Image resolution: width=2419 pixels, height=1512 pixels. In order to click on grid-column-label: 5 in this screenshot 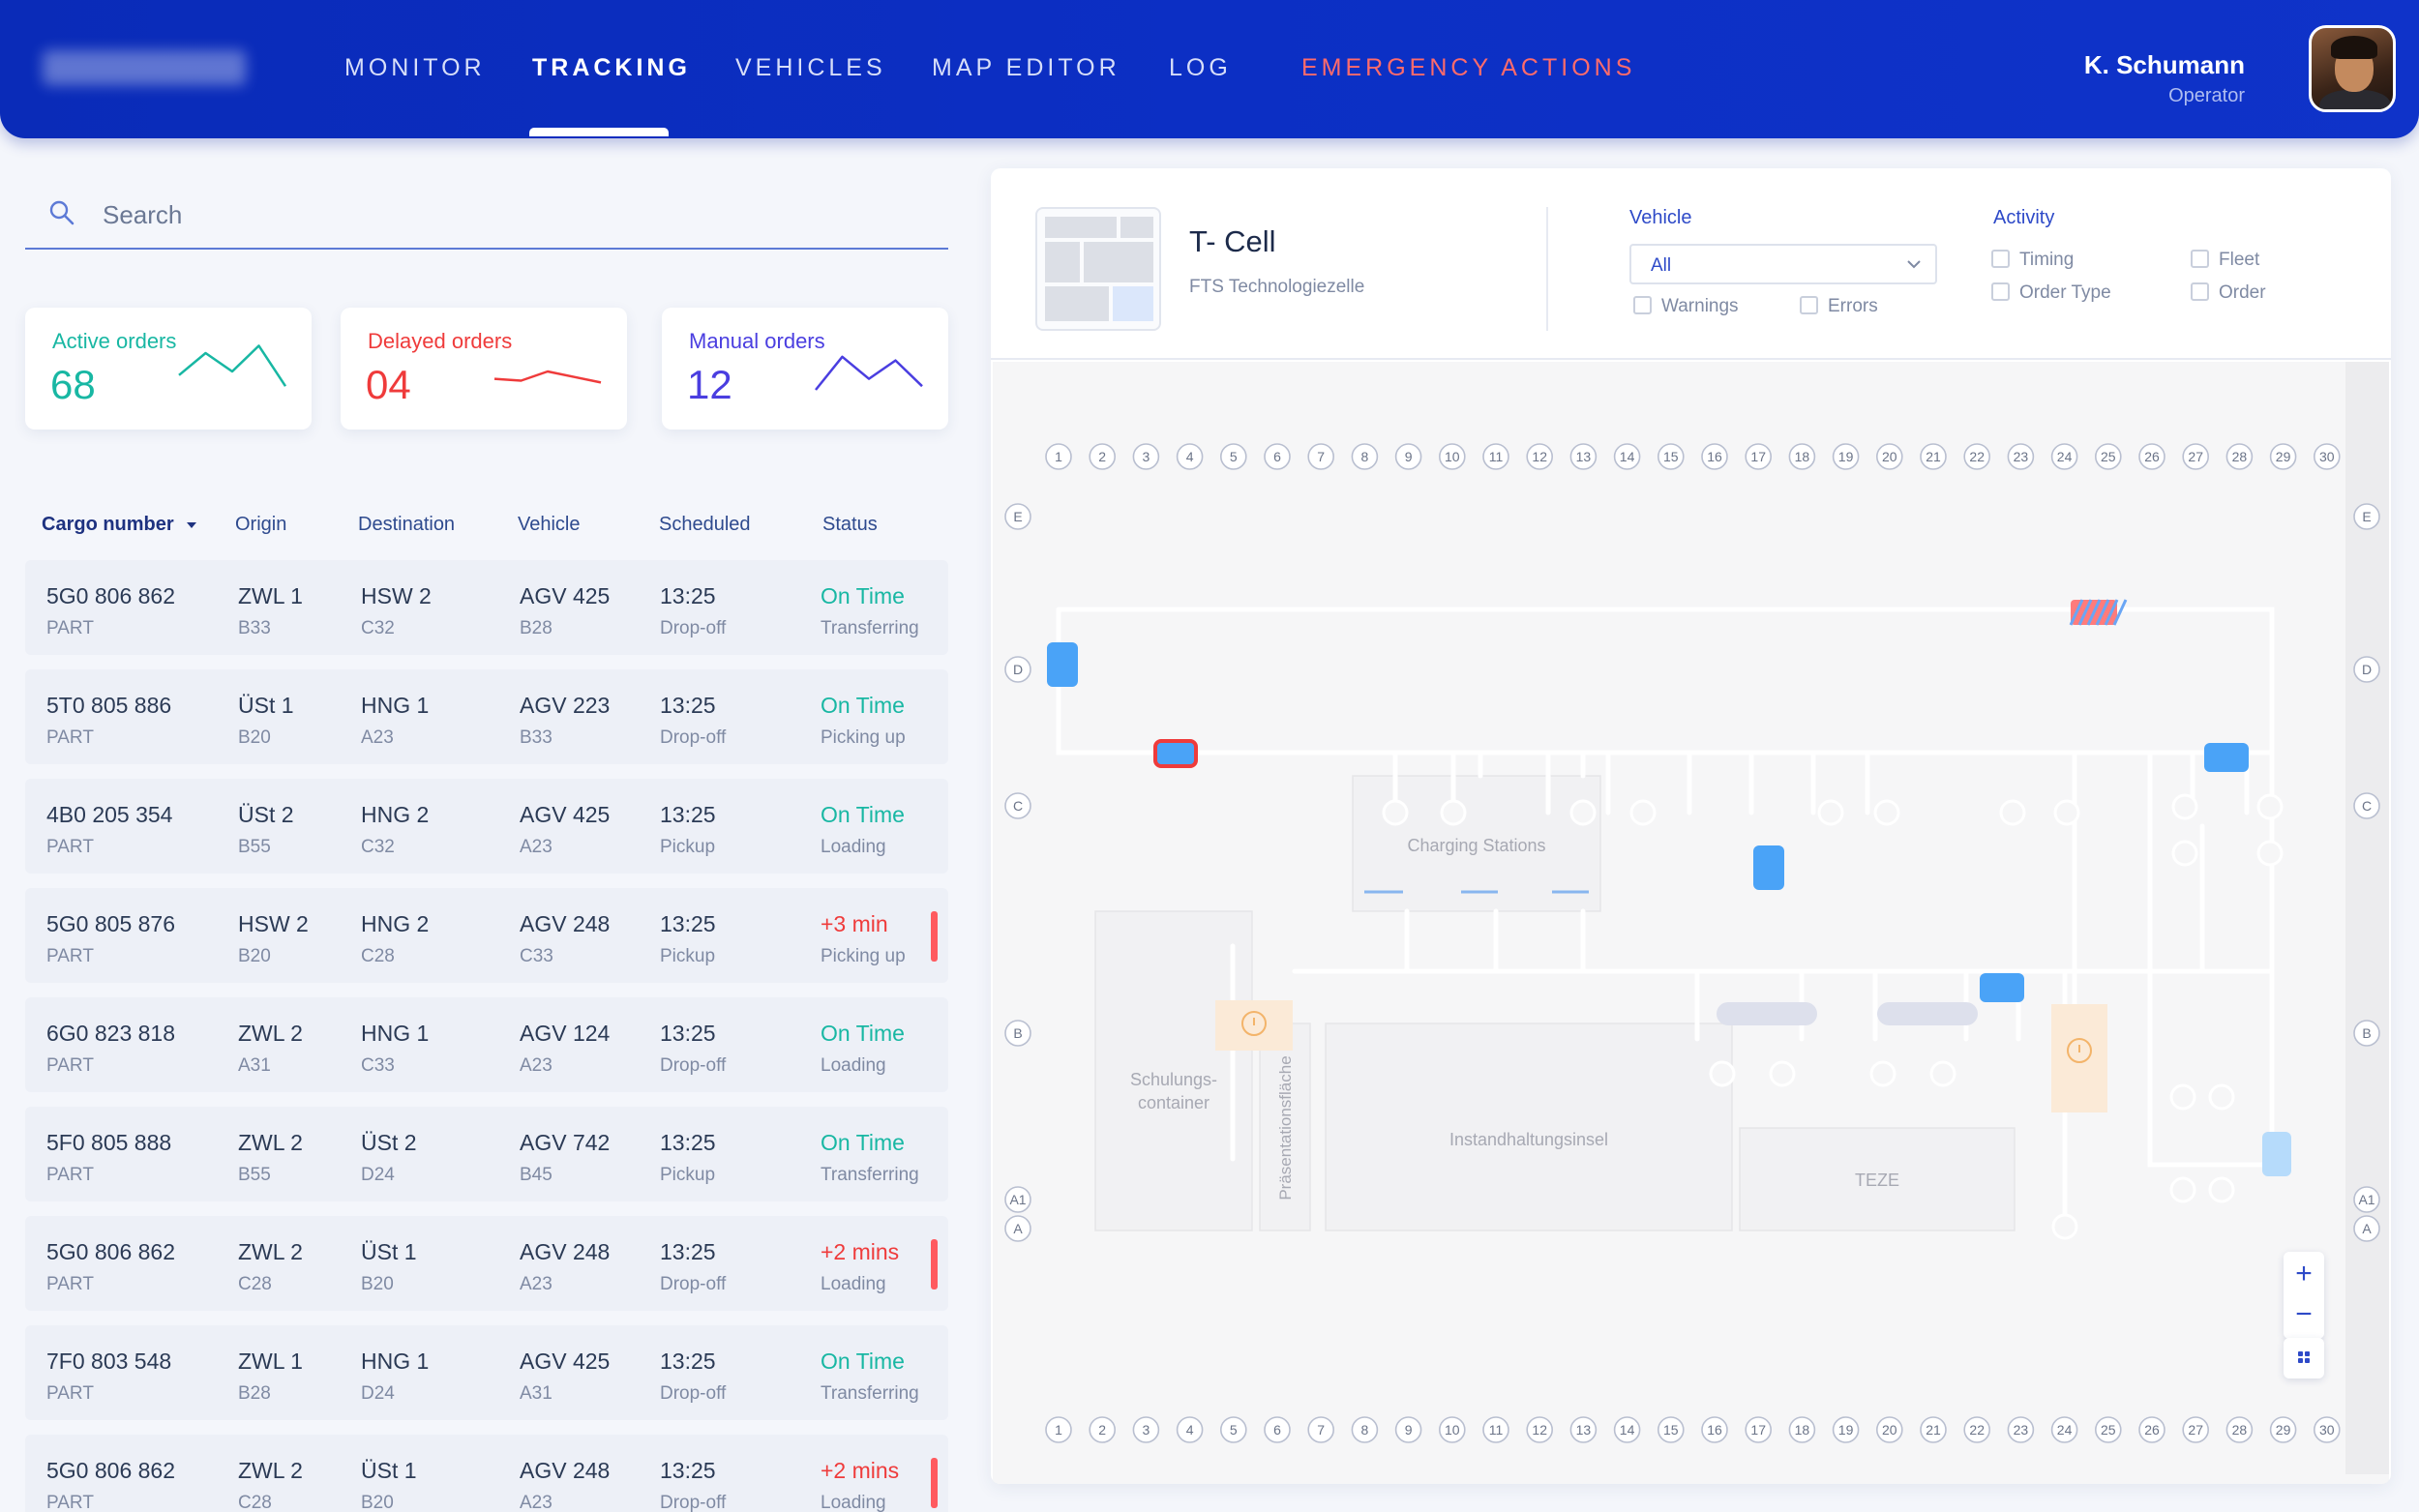, I will do `click(1234, 457)`.